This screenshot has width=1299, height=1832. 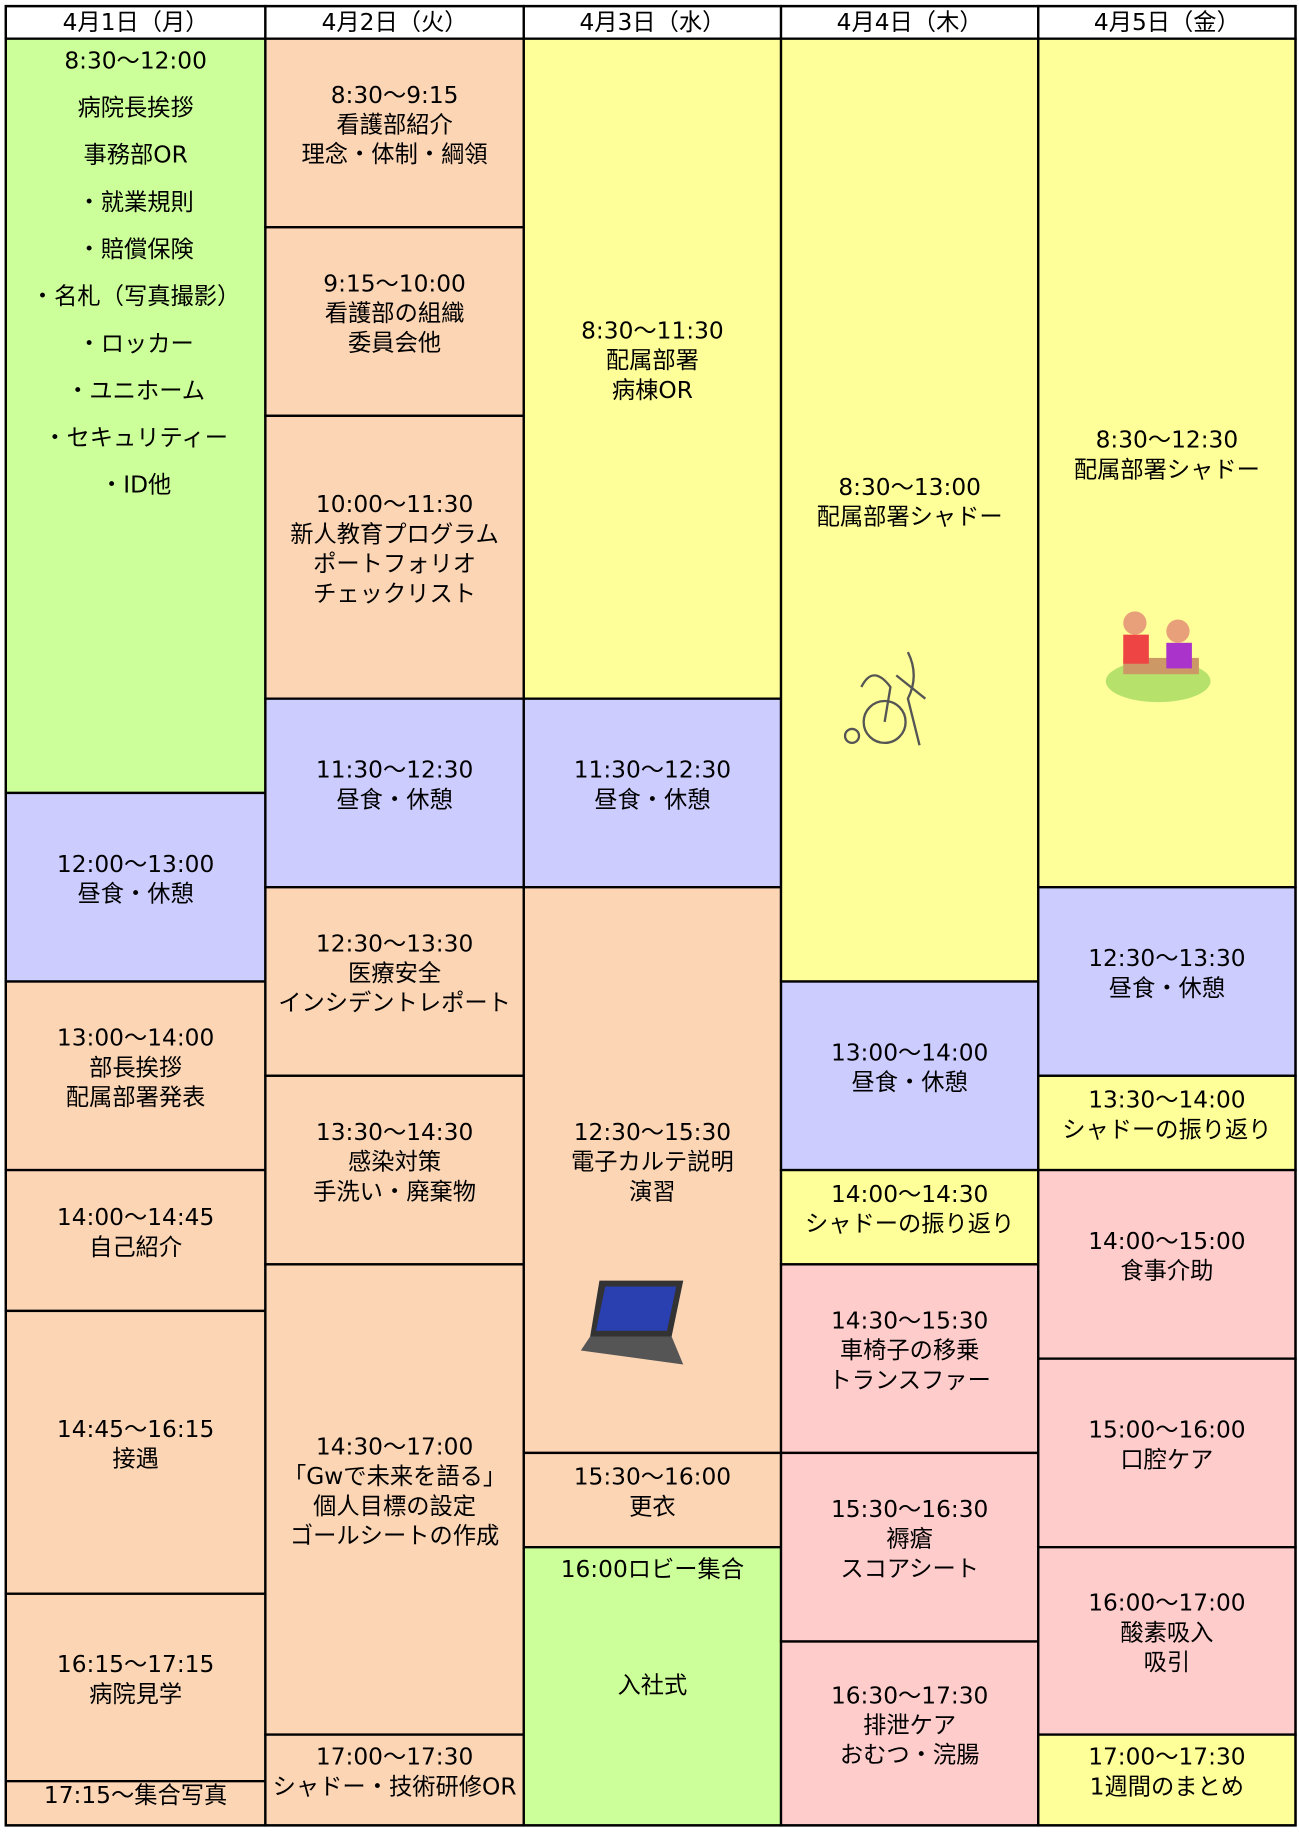 I want to click on cell-text: 病院見学, so click(x=135, y=1694).